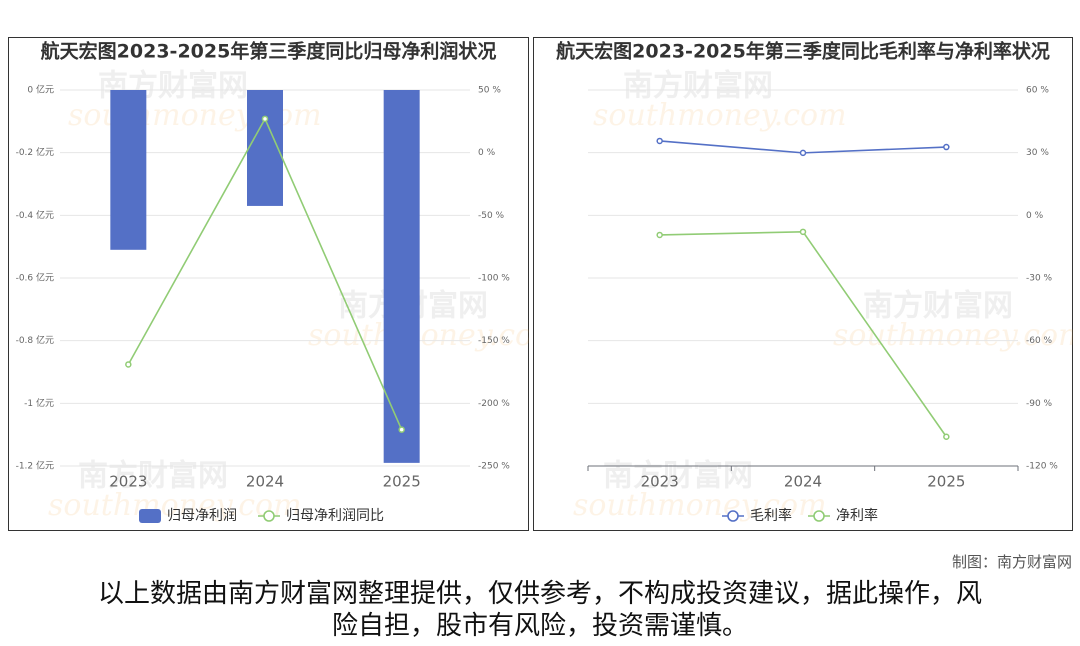 This screenshot has width=1080, height=646. I want to click on y-tick-label: -0.8 亿元, so click(35, 340).